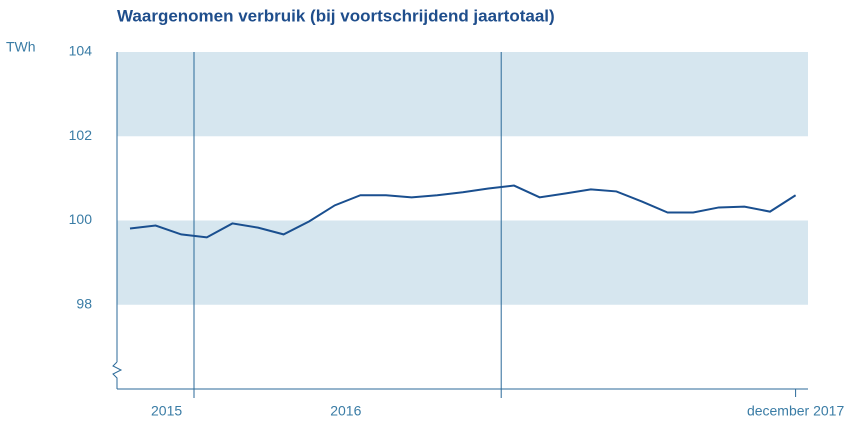  Describe the element at coordinates (81, 51) in the screenshot. I see `y-tick-label: 104` at that location.